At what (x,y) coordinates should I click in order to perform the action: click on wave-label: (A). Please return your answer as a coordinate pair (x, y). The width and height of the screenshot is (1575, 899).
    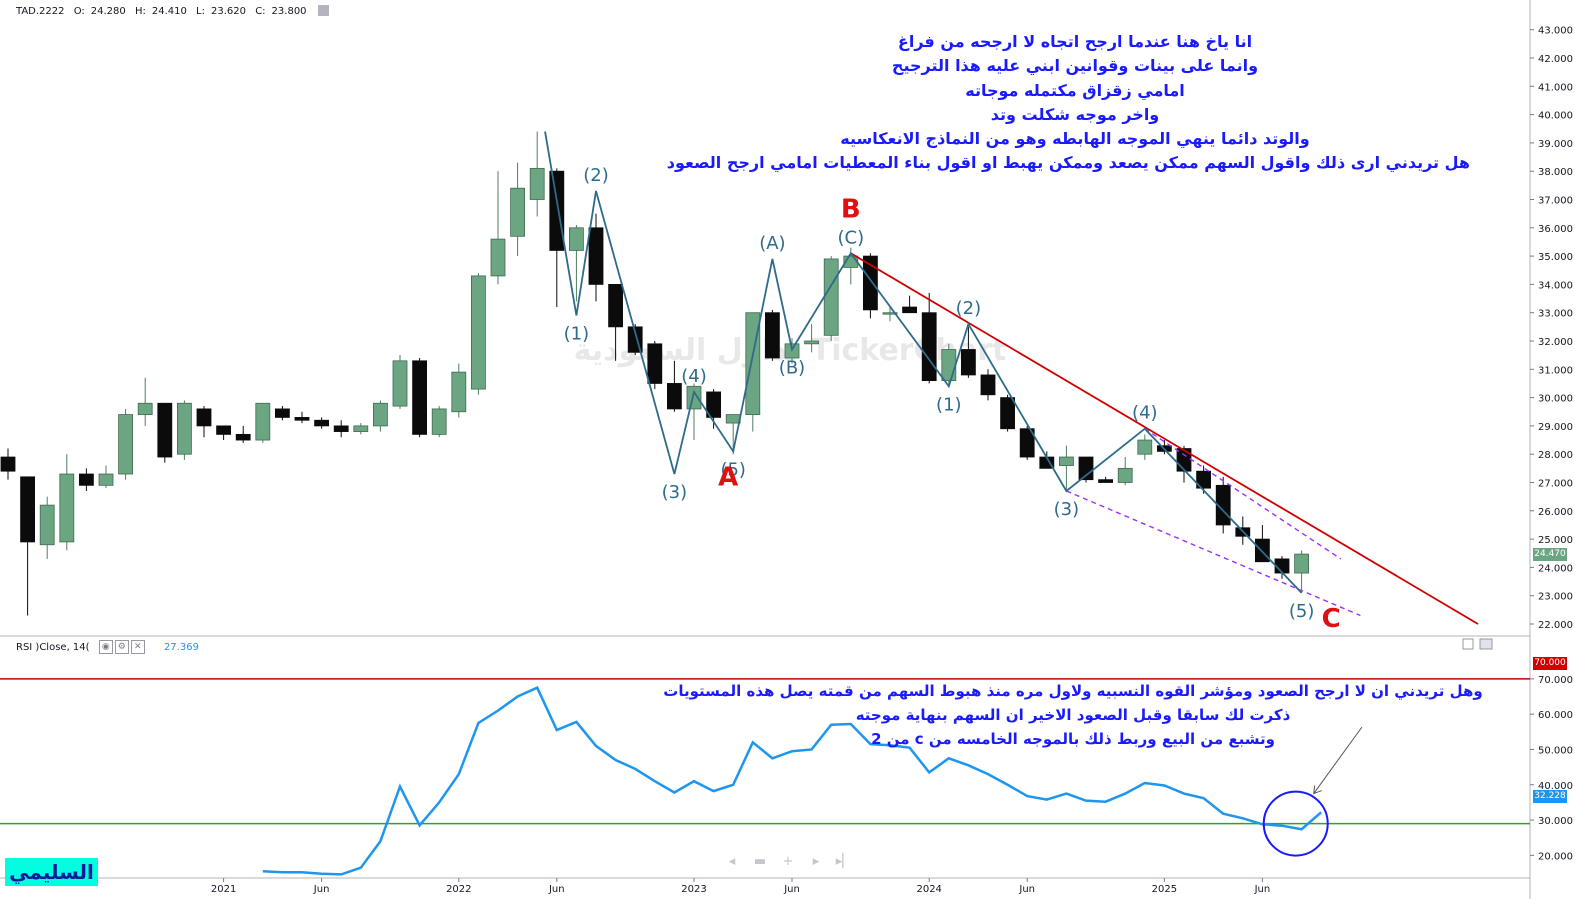
    Looking at the image, I should click on (772, 243).